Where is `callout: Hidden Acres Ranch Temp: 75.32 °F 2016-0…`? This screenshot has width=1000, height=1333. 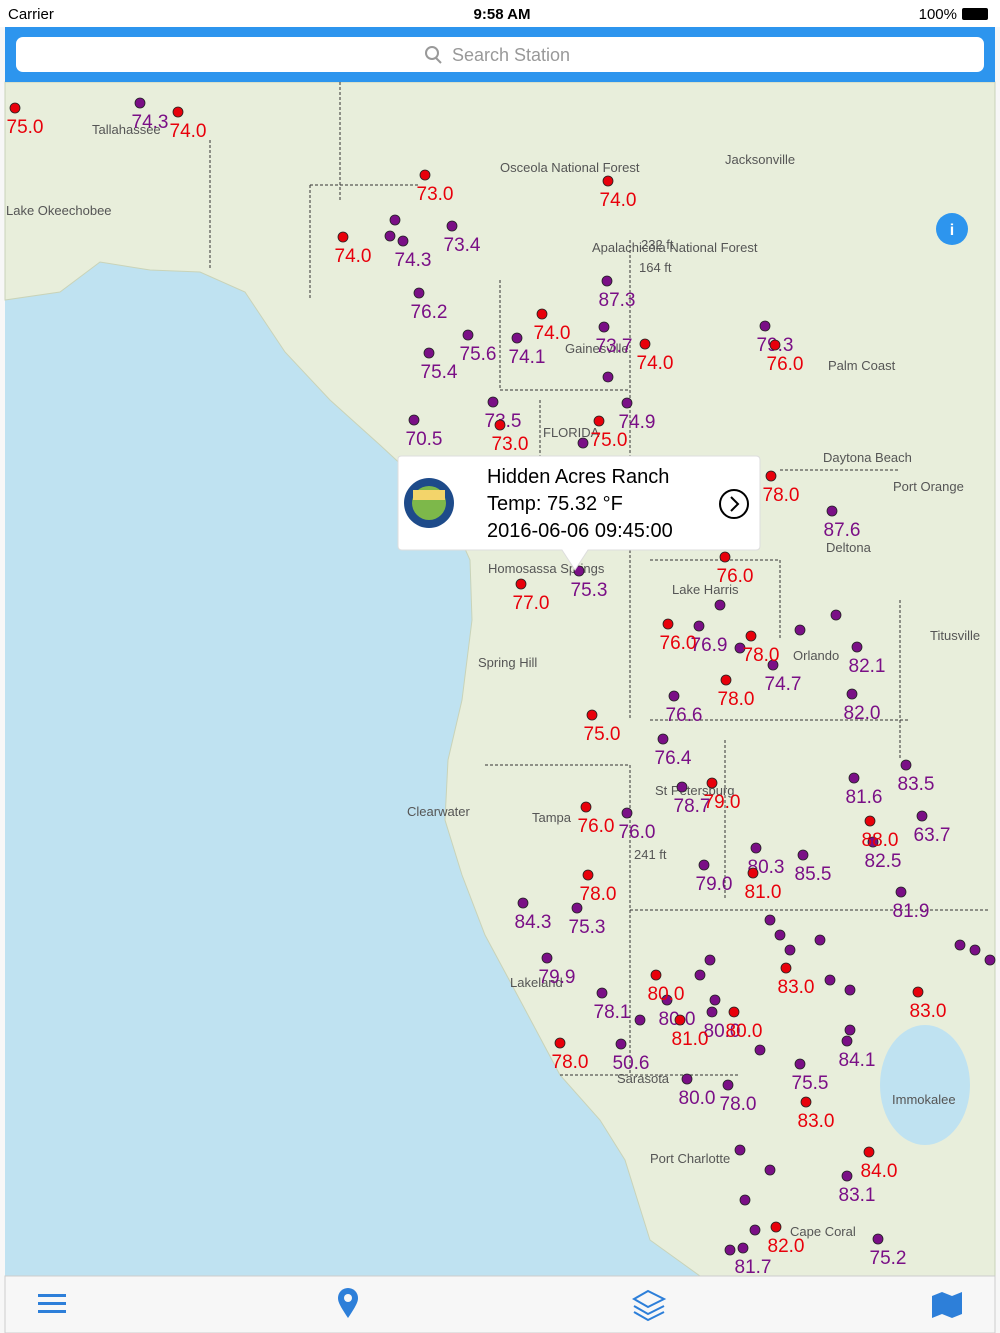
callout: Hidden Acres Ranch Temp: 75.32 °F 2016-0… is located at coordinates (579, 513).